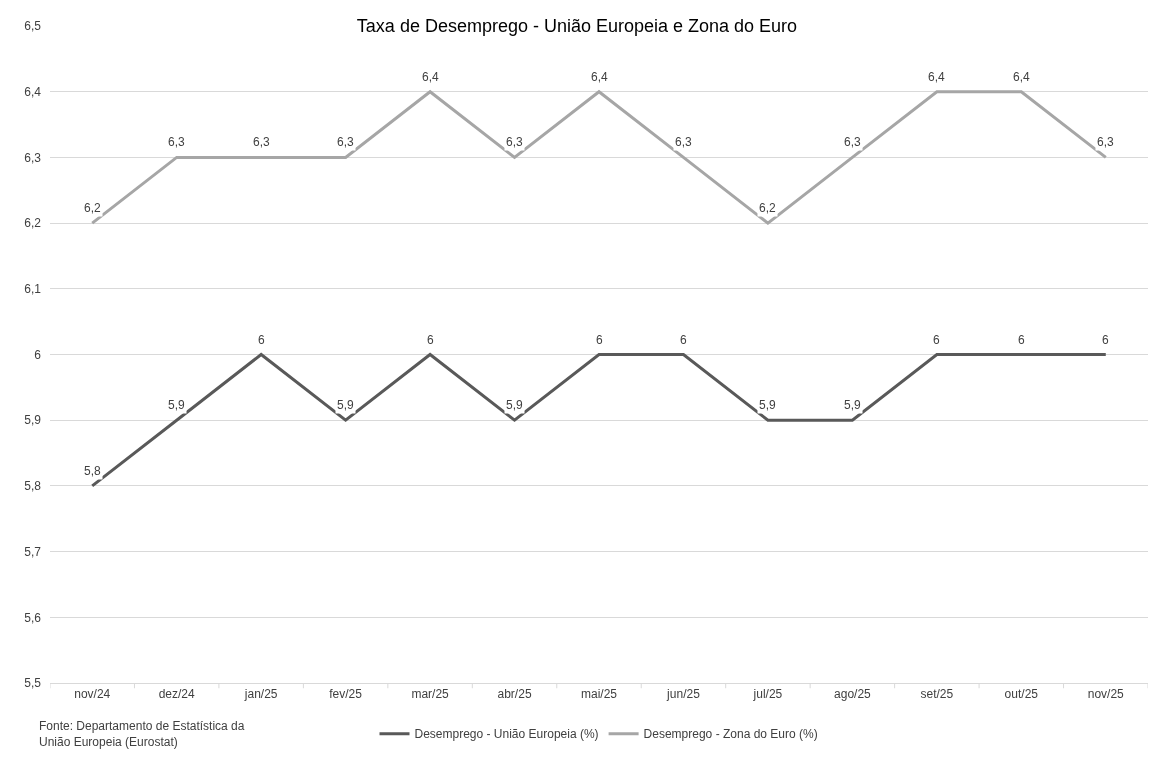 The width and height of the screenshot is (1154, 757). I want to click on legend-label: Desemprego - União Europeia (%), so click(506, 734).